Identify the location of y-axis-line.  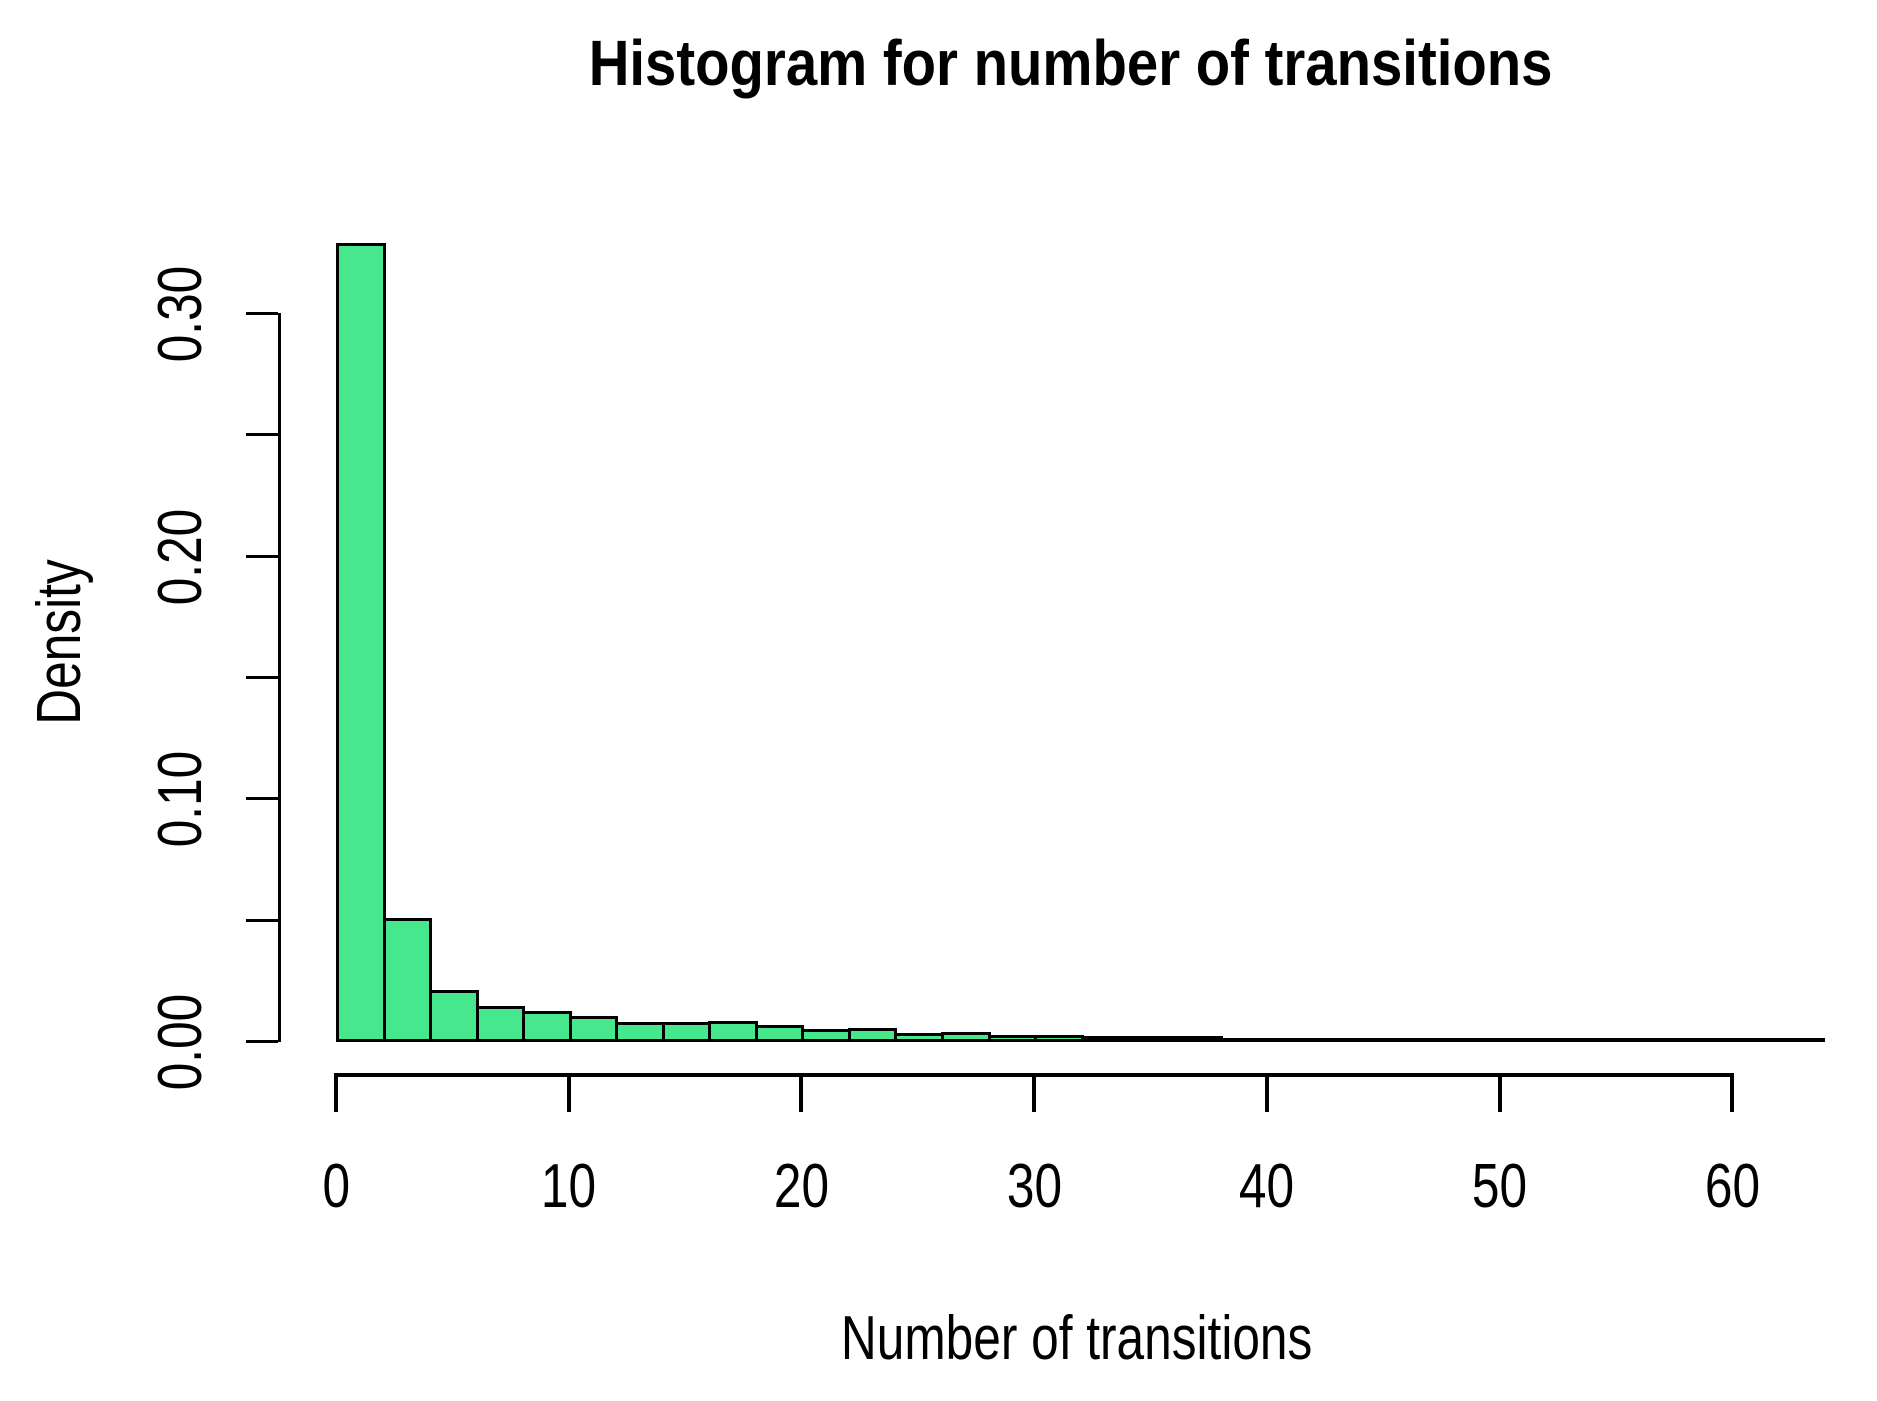
(279, 677).